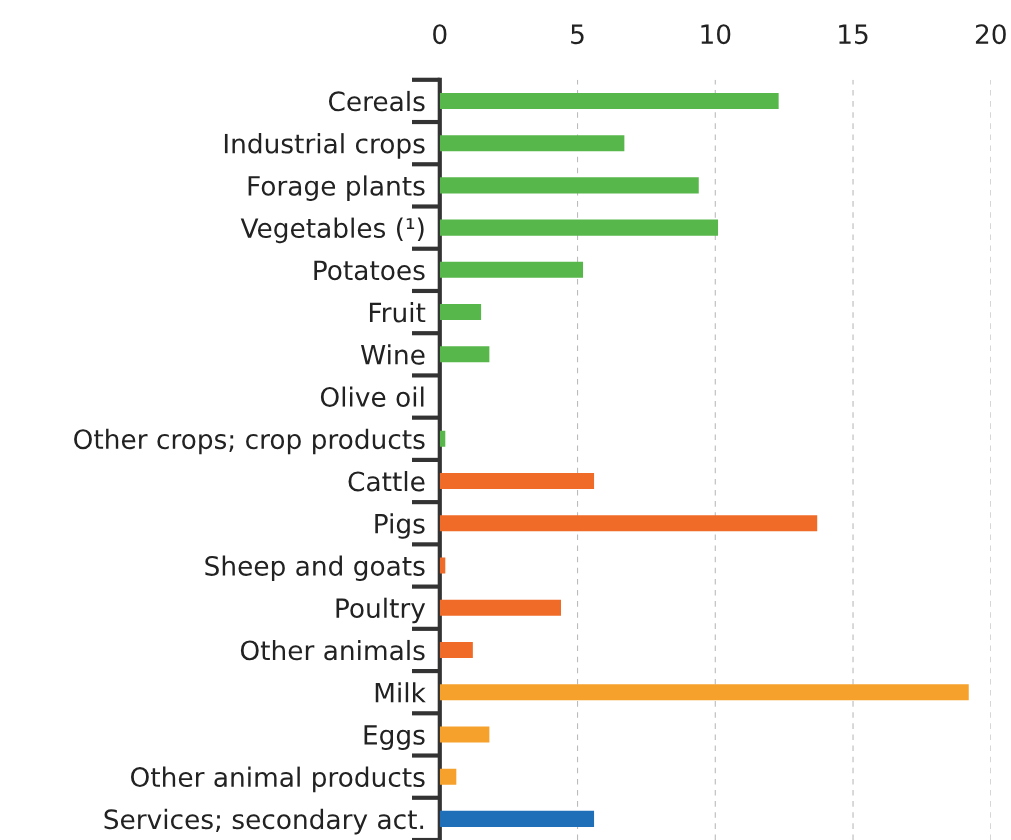  Describe the element at coordinates (400, 692) in the screenshot. I see `y-tick-label: Milk` at that location.